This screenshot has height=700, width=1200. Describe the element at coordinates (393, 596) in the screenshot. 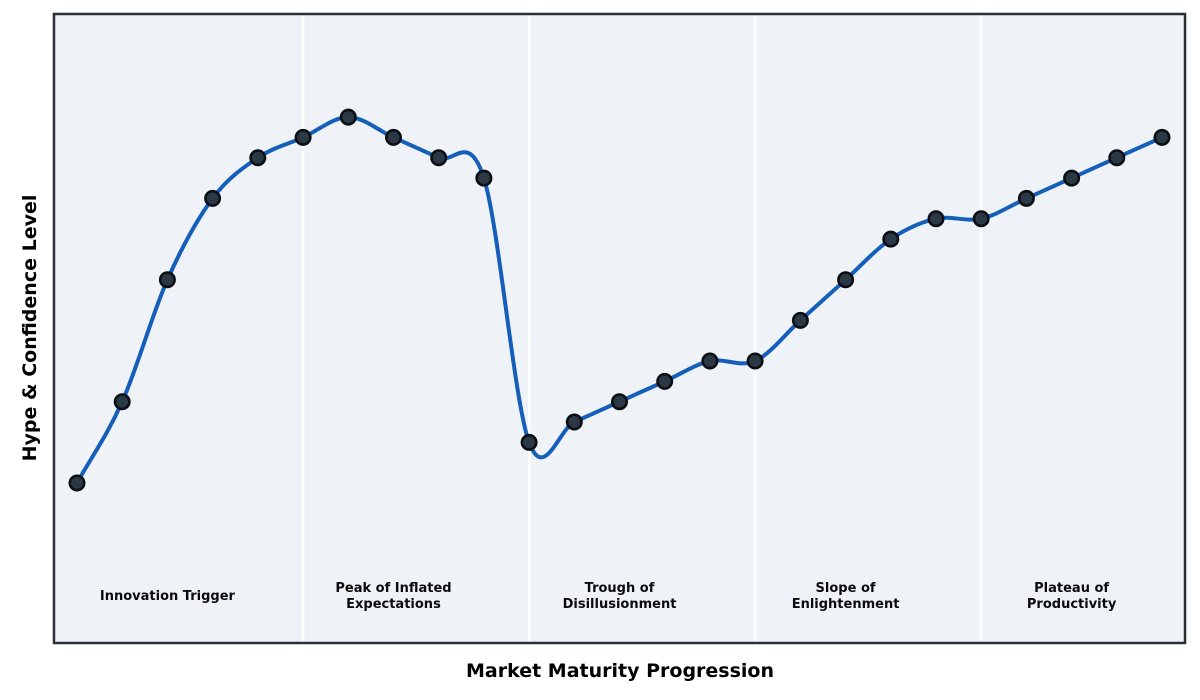

I see `phase-label-peak-of-inflated-expectations: Peak of Inflated Expectations` at that location.